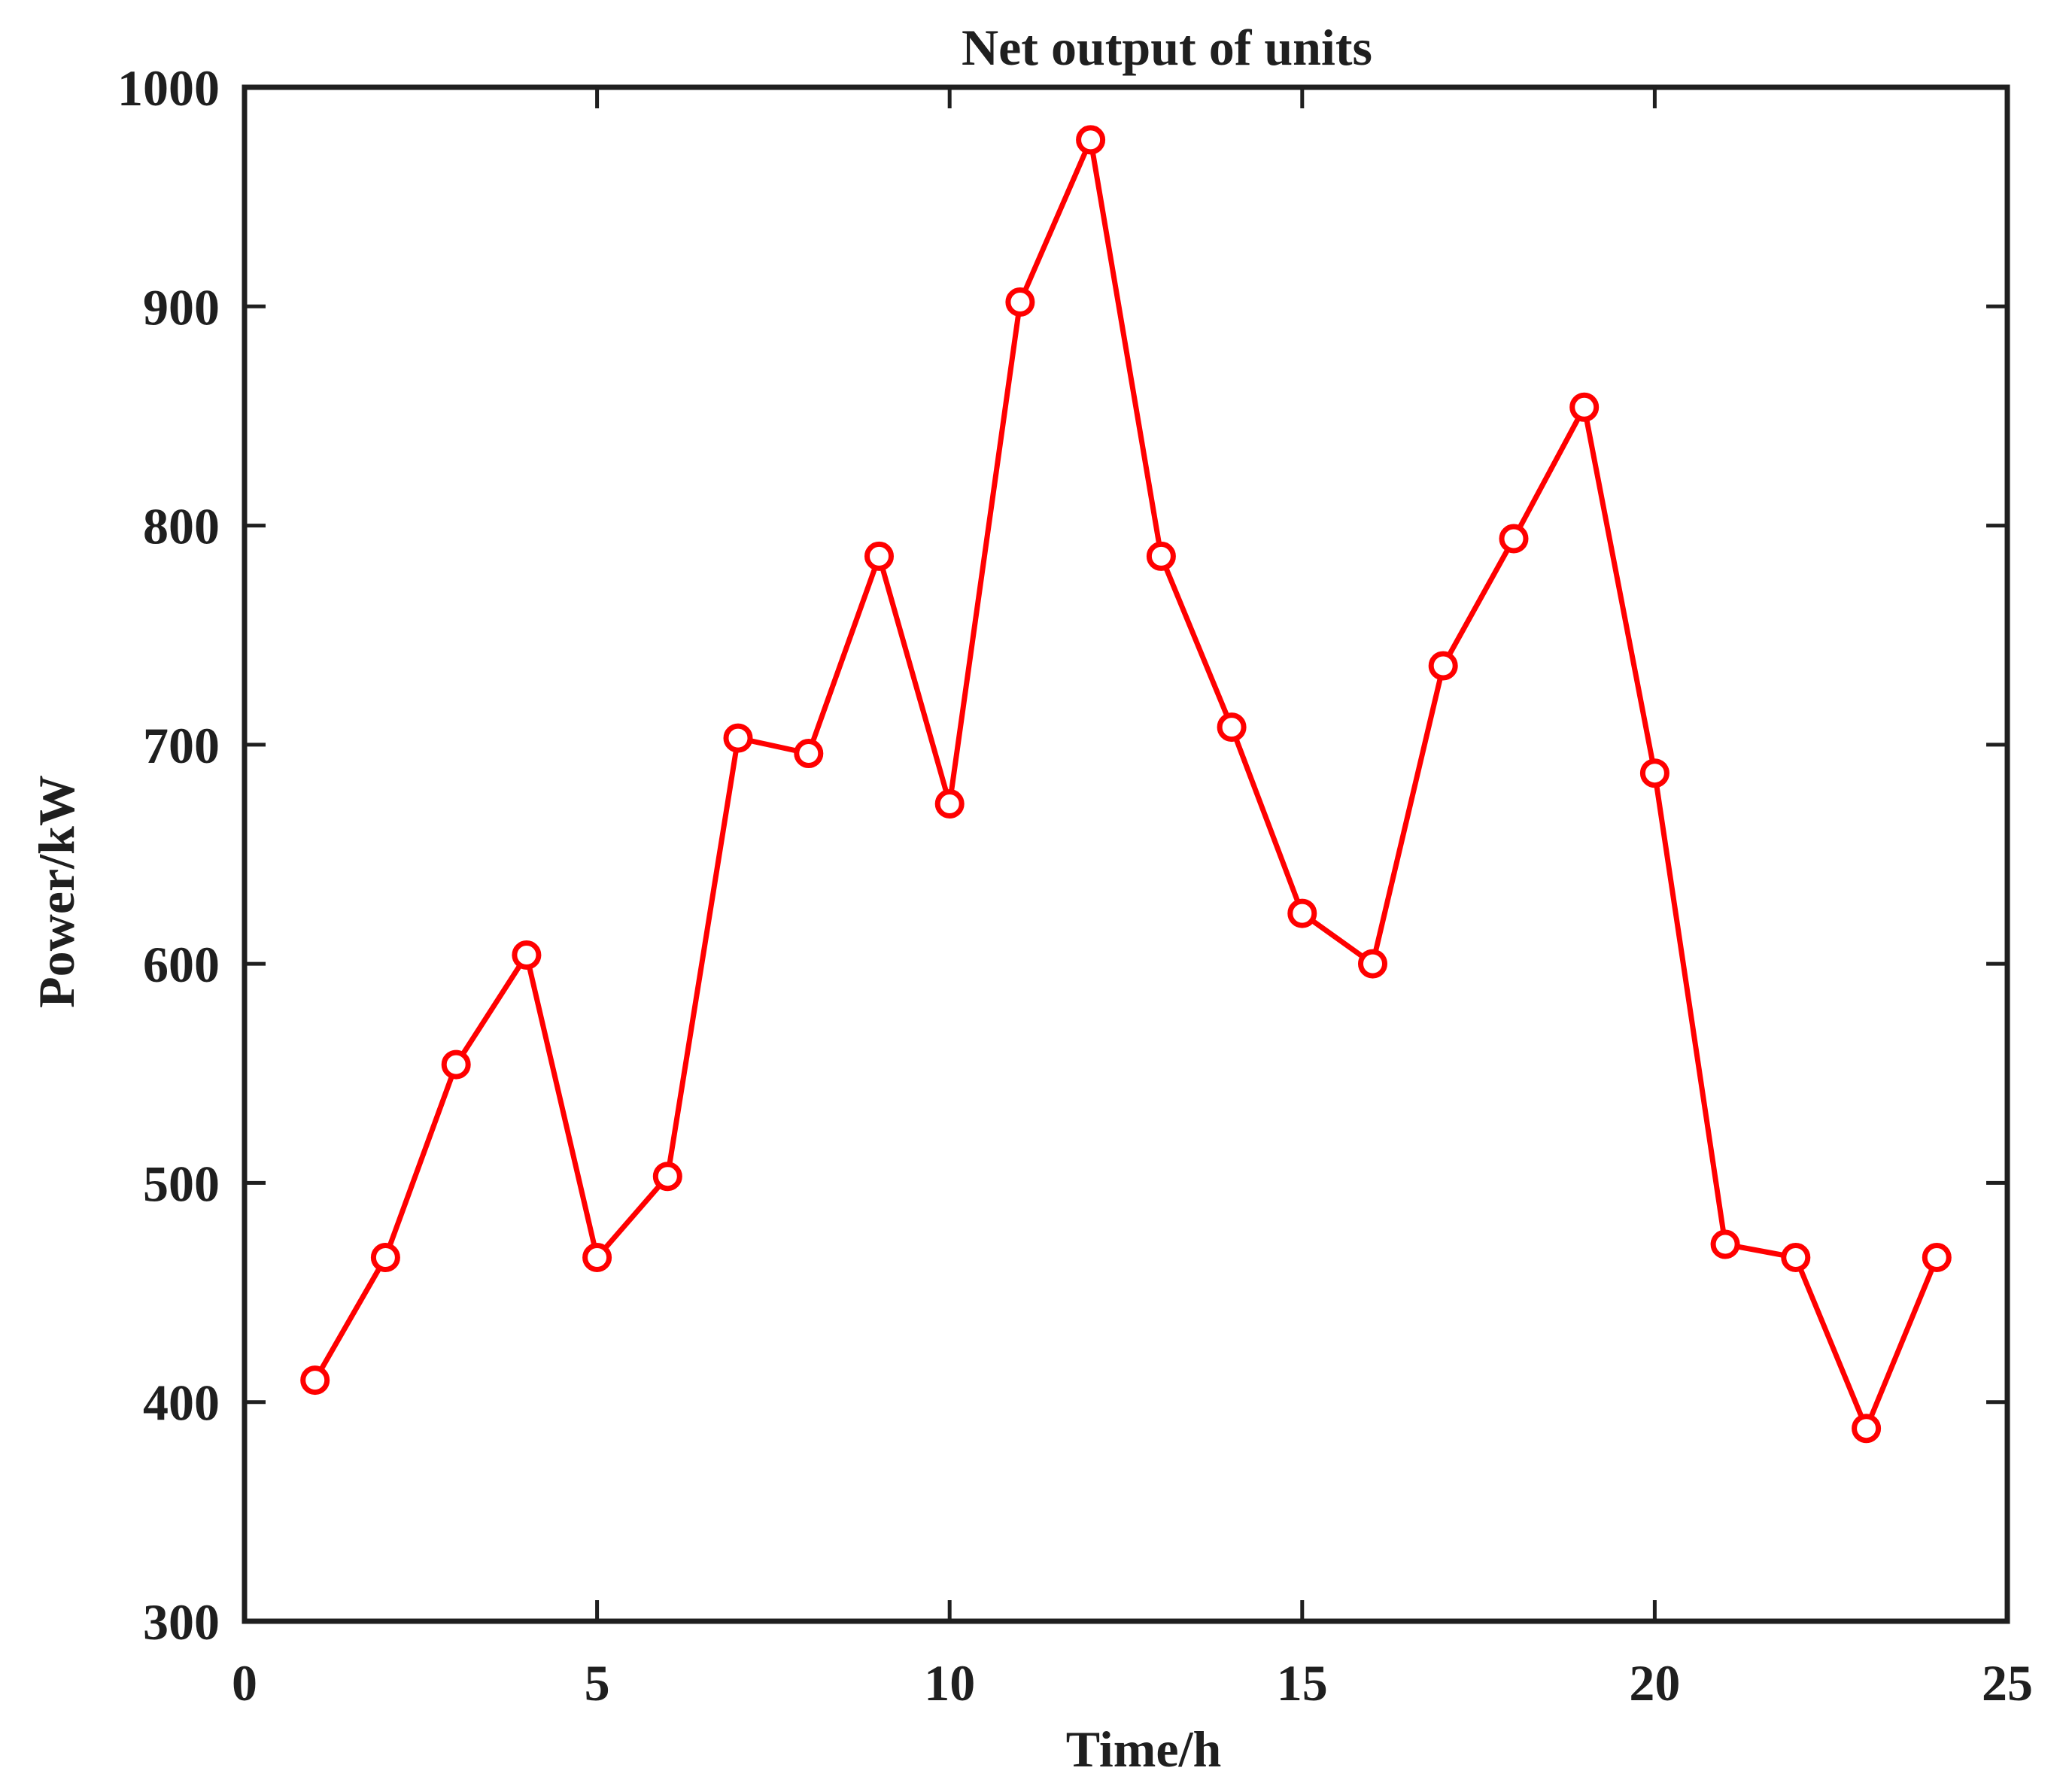  I want to click on x-tick-label: 0, so click(244, 1683).